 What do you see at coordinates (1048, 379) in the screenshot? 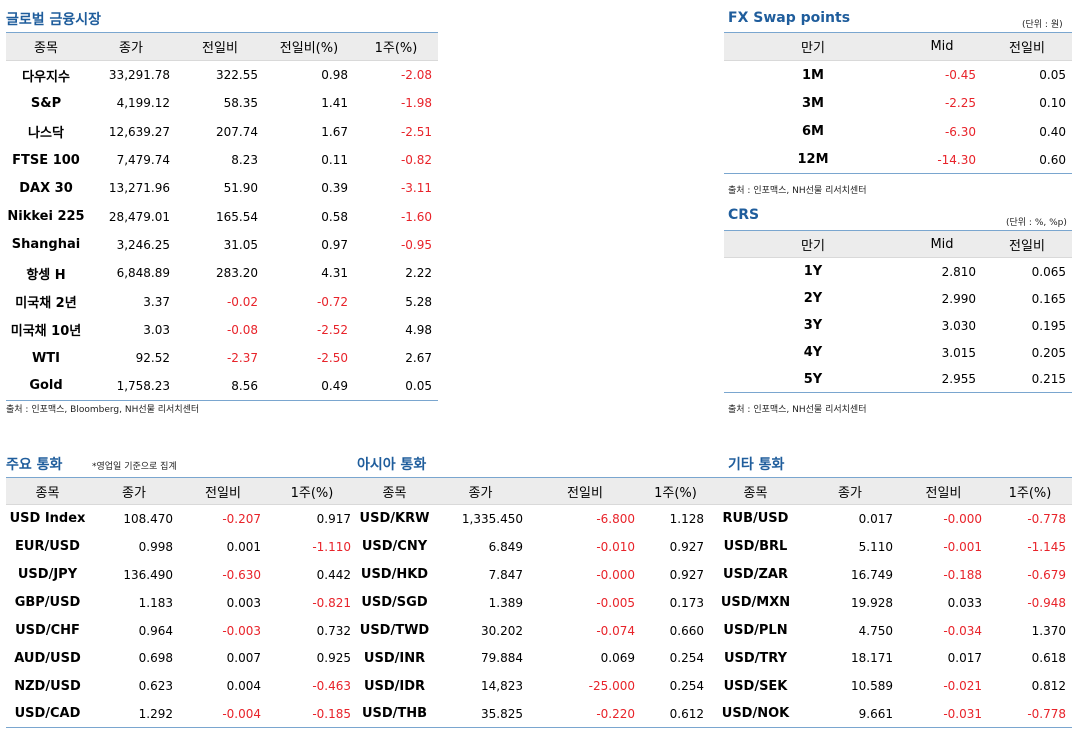
I see `cell-chg: 0.215` at bounding box center [1048, 379].